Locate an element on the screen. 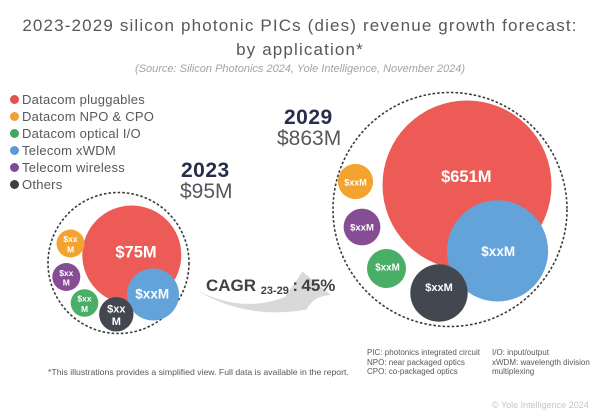  svg-text: $651M is located at coordinates (466, 177).